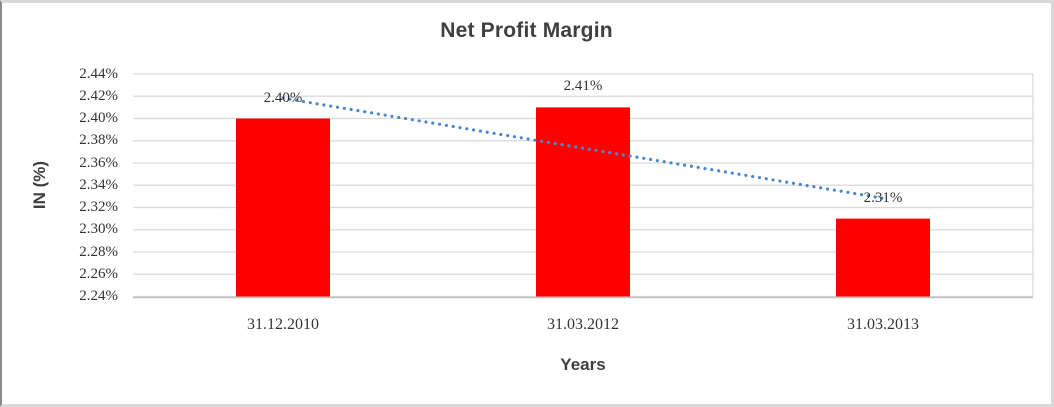  Describe the element at coordinates (883, 197) in the screenshot. I see `data-label: 2.31%` at that location.